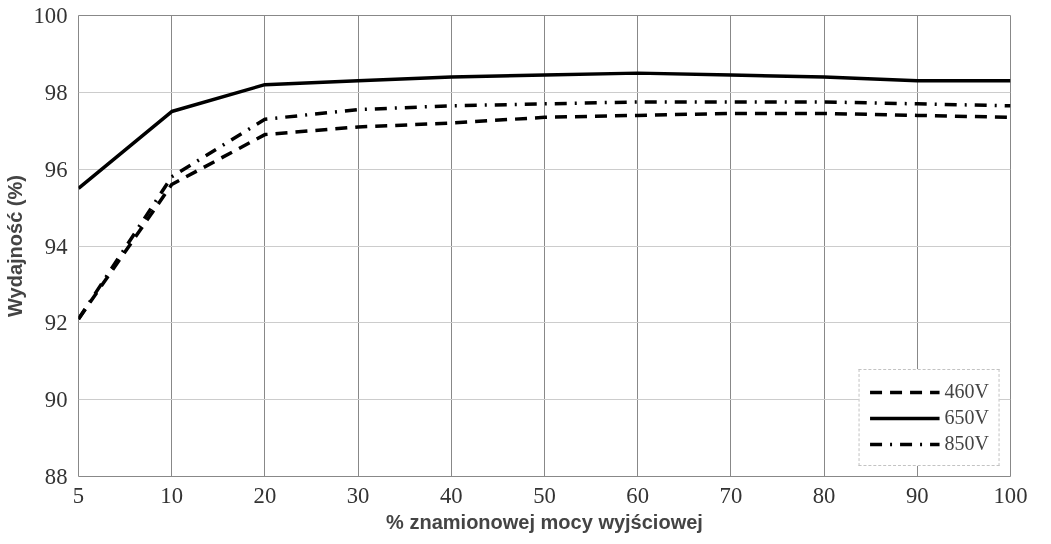 Image resolution: width=1051 pixels, height=544 pixels. I want to click on x-tick-label: 80, so click(824, 495).